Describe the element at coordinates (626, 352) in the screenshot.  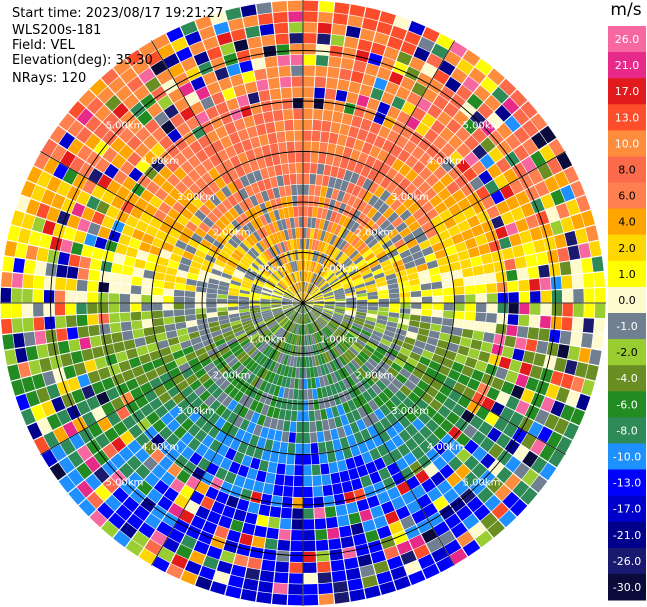
I see `colorbar-tick-label: -2.0` at that location.